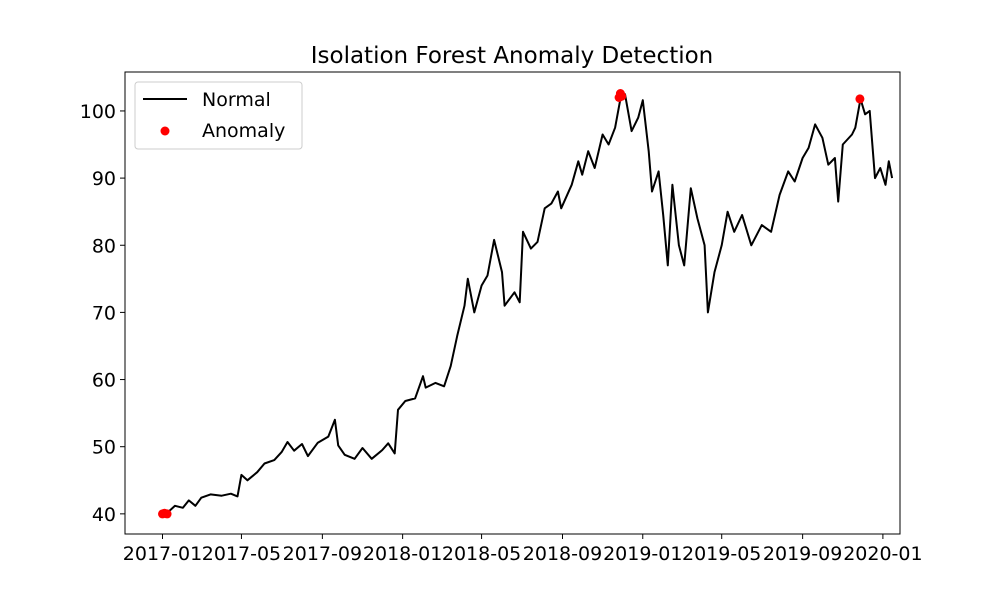  I want to click on legend-marker-swatch, so click(165, 131).